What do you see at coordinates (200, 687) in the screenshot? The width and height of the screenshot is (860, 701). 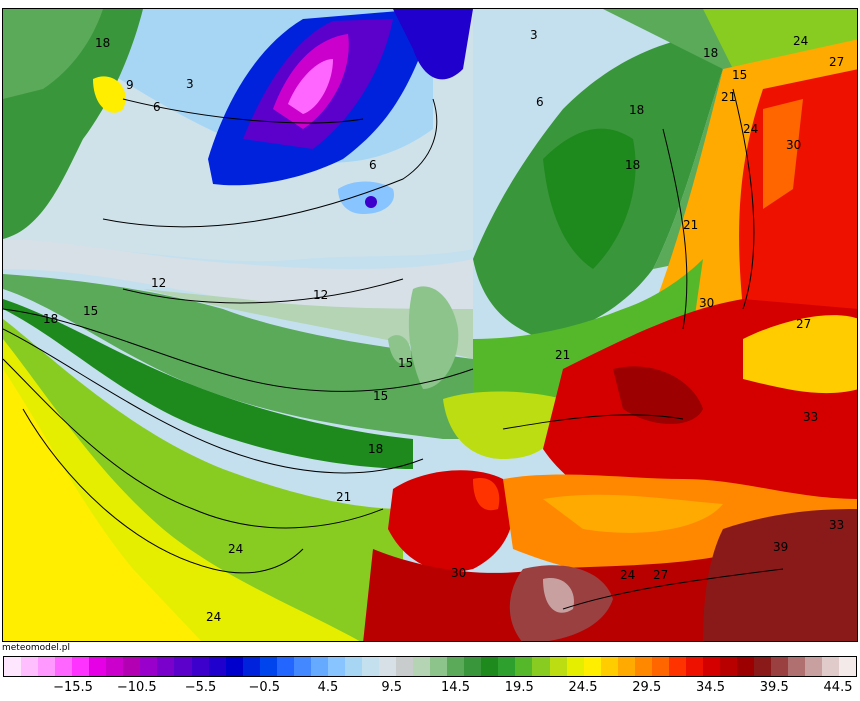 I see `scale-tick-label: −5.5` at bounding box center [200, 687].